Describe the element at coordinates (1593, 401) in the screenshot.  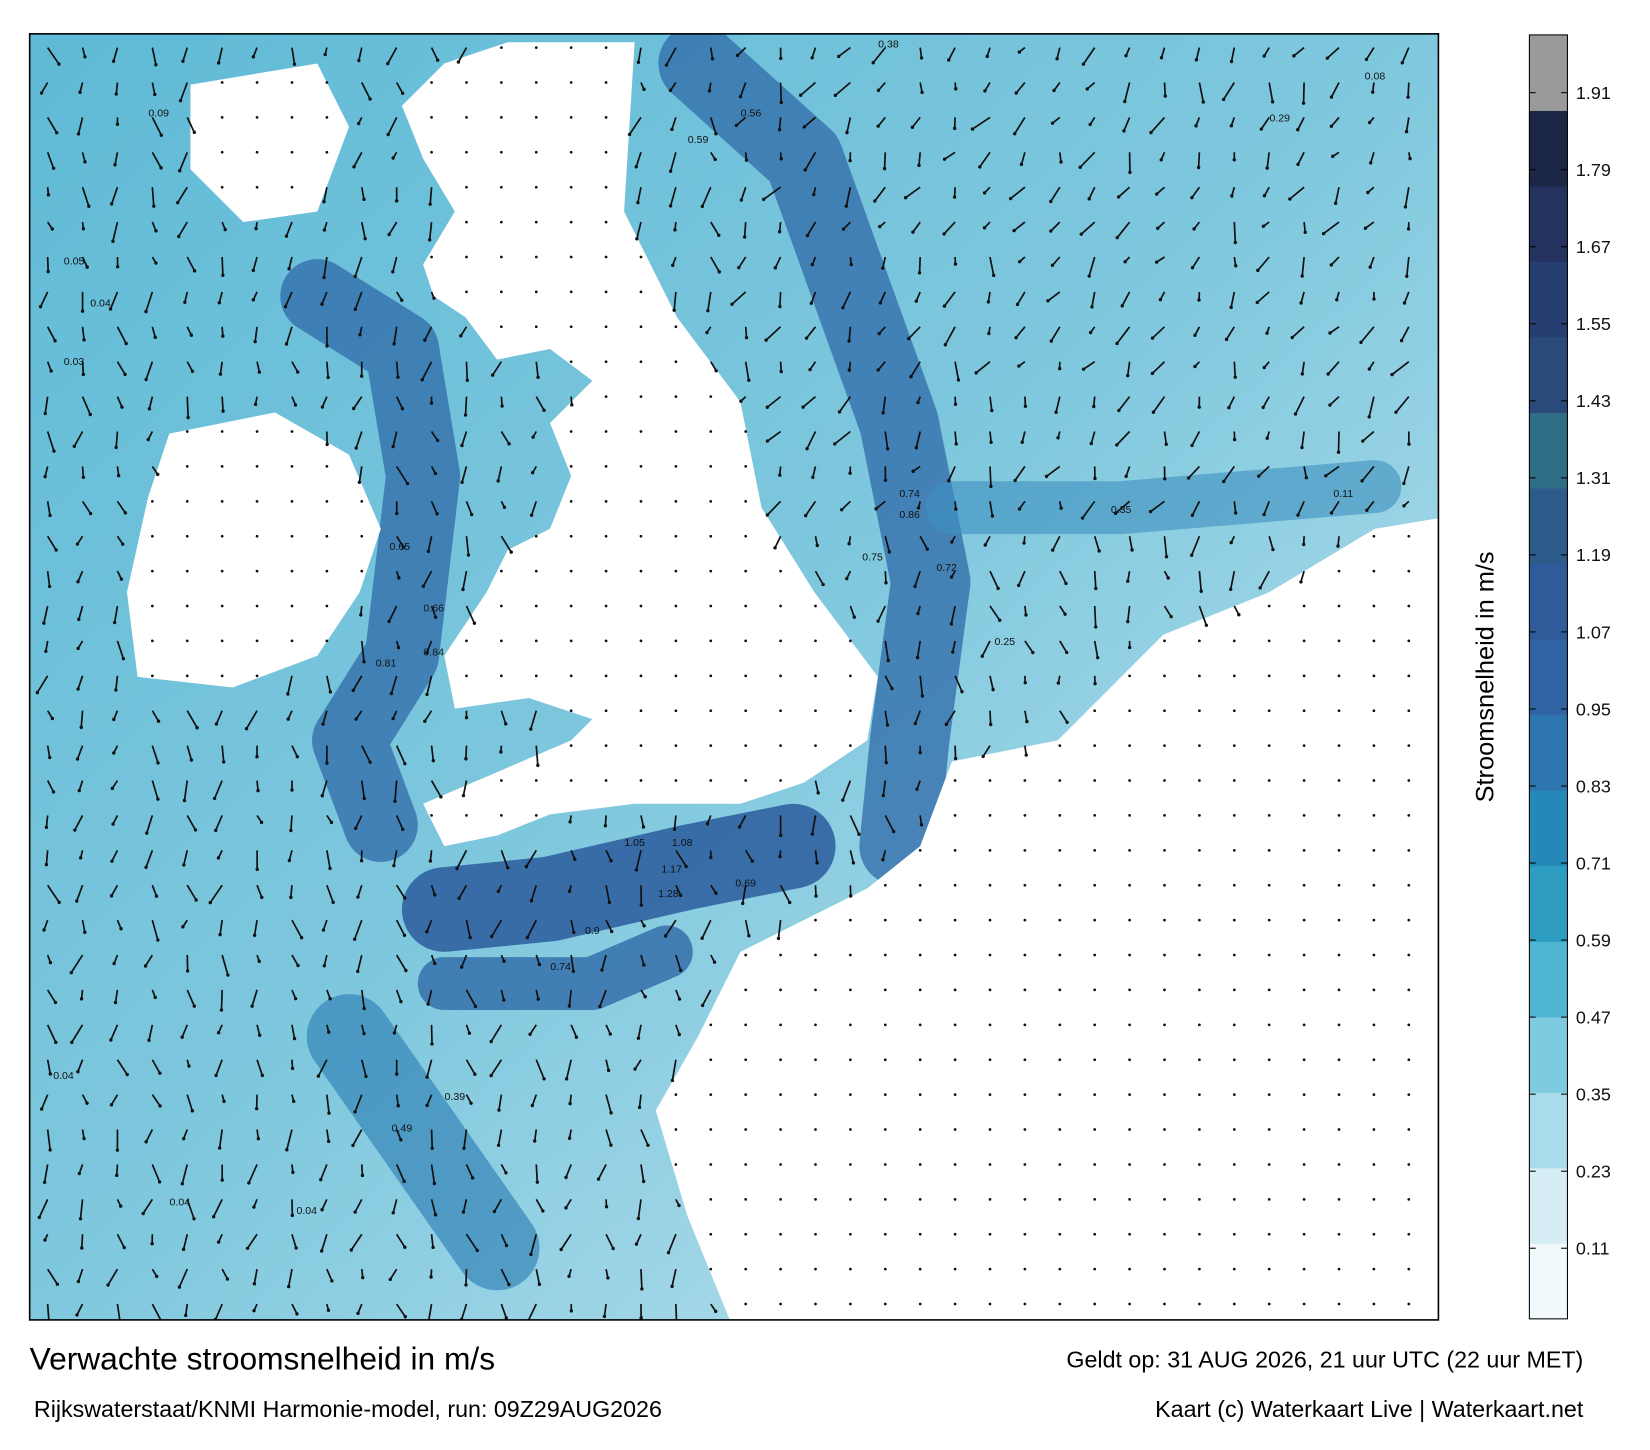
I see `colorbar-tick-label: 1.43` at that location.